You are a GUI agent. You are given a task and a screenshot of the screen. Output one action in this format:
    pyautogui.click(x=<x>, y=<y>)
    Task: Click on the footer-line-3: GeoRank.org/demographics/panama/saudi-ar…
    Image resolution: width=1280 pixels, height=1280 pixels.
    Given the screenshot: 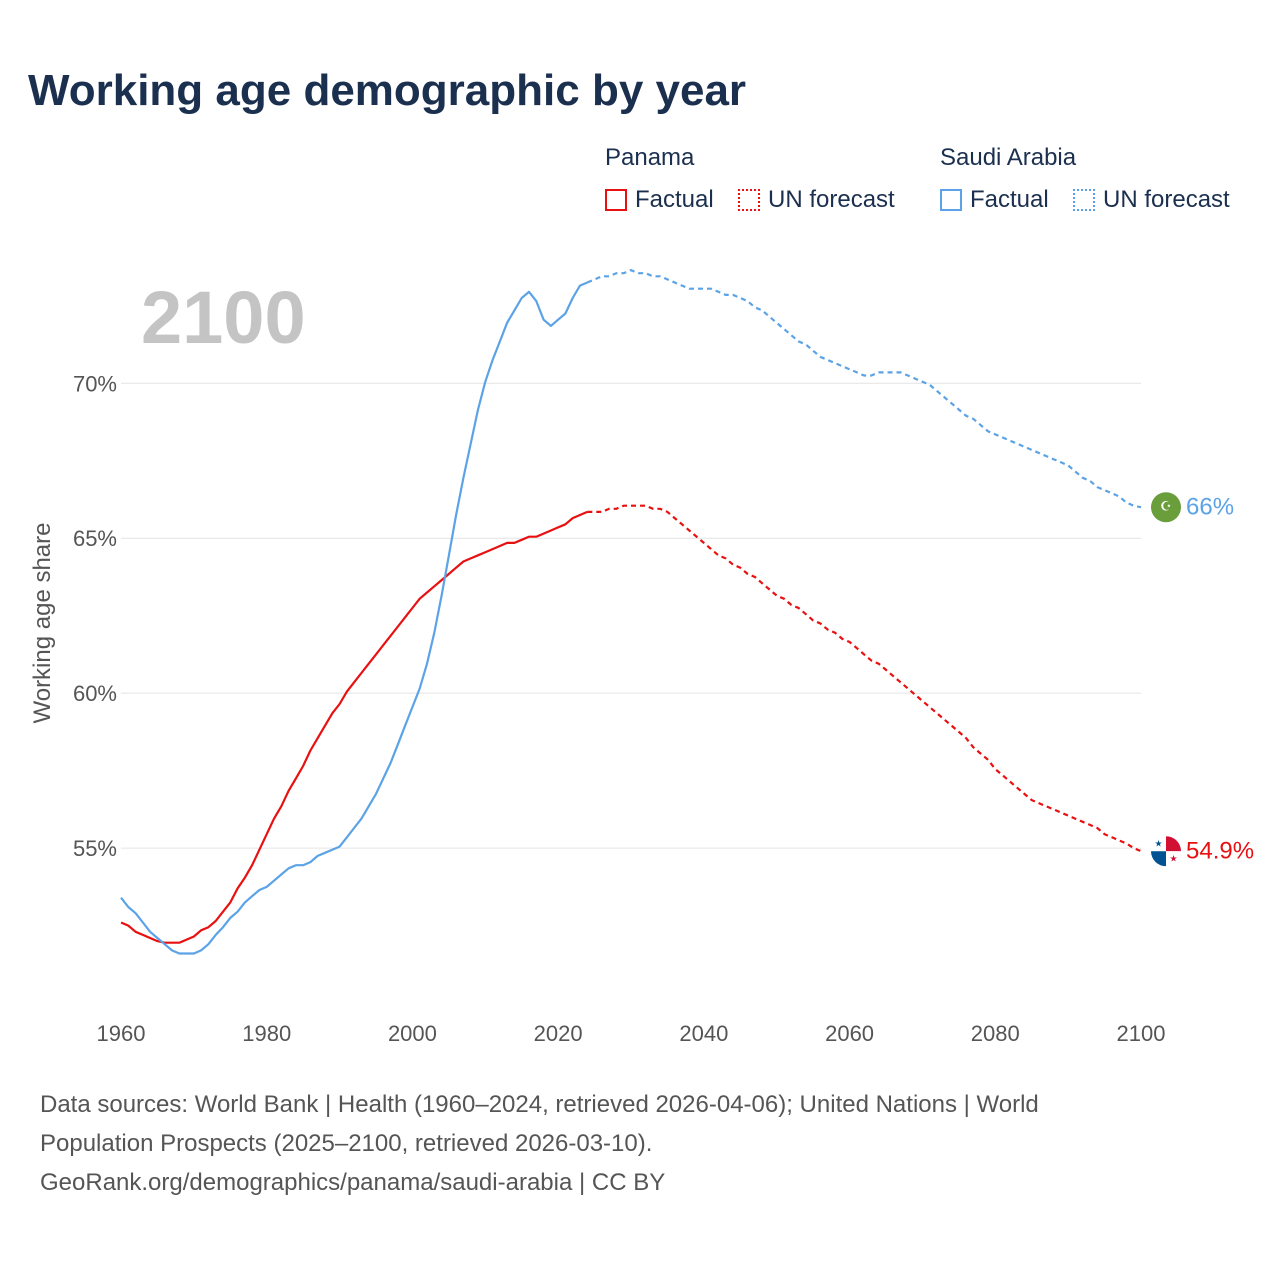 What is the action you would take?
    pyautogui.click(x=353, y=1182)
    